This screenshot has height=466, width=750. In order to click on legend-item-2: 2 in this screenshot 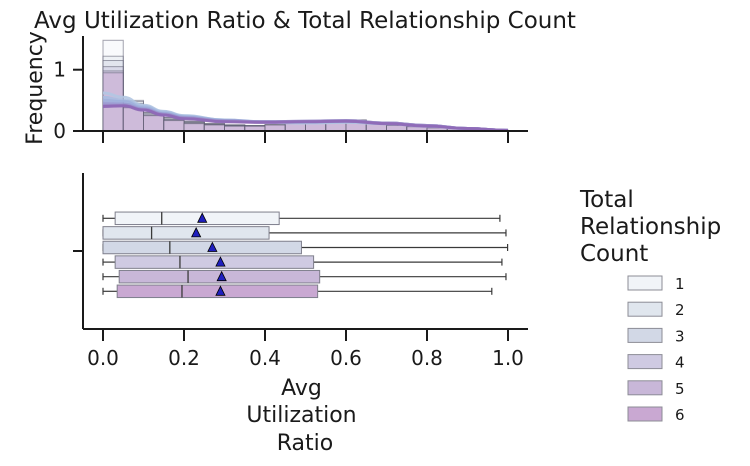, I will do `click(656, 310)`.